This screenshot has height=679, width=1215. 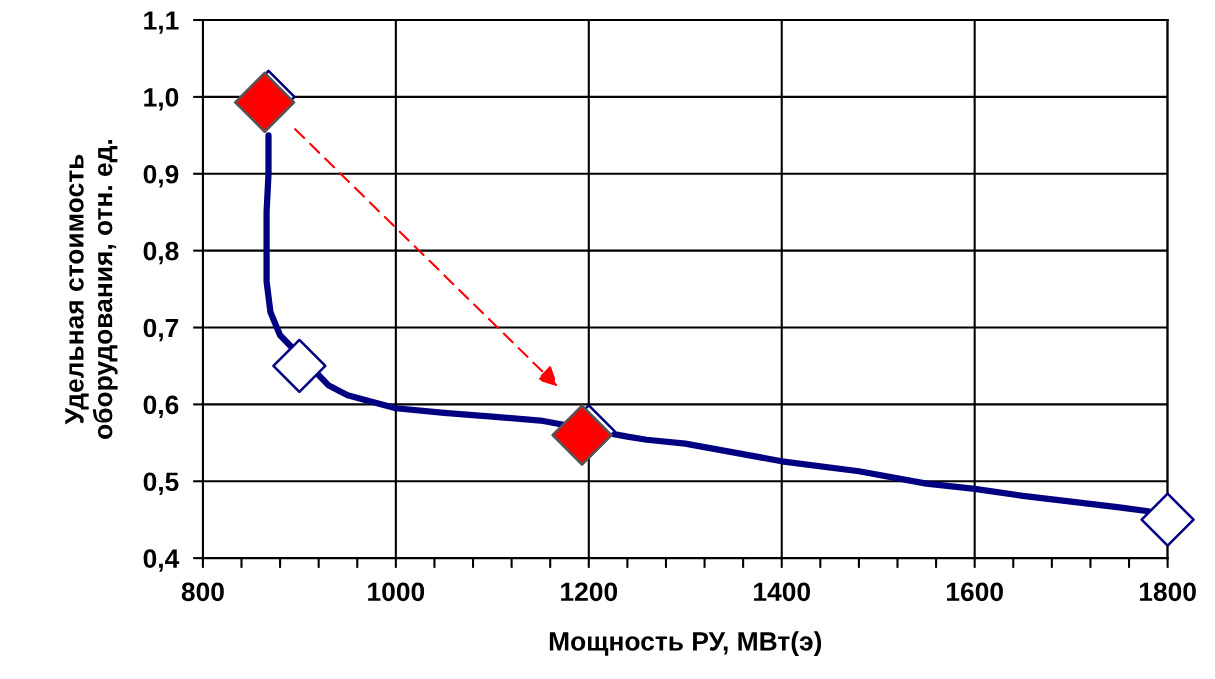 I want to click on y-tick-label: 0,7, so click(x=161, y=330).